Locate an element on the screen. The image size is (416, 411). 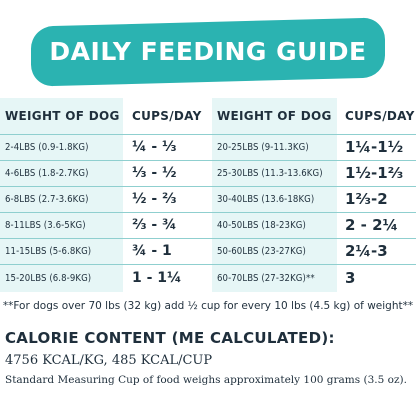
weight-cell: 40-50LBS (18-23KG) is located at coordinates (261, 225).